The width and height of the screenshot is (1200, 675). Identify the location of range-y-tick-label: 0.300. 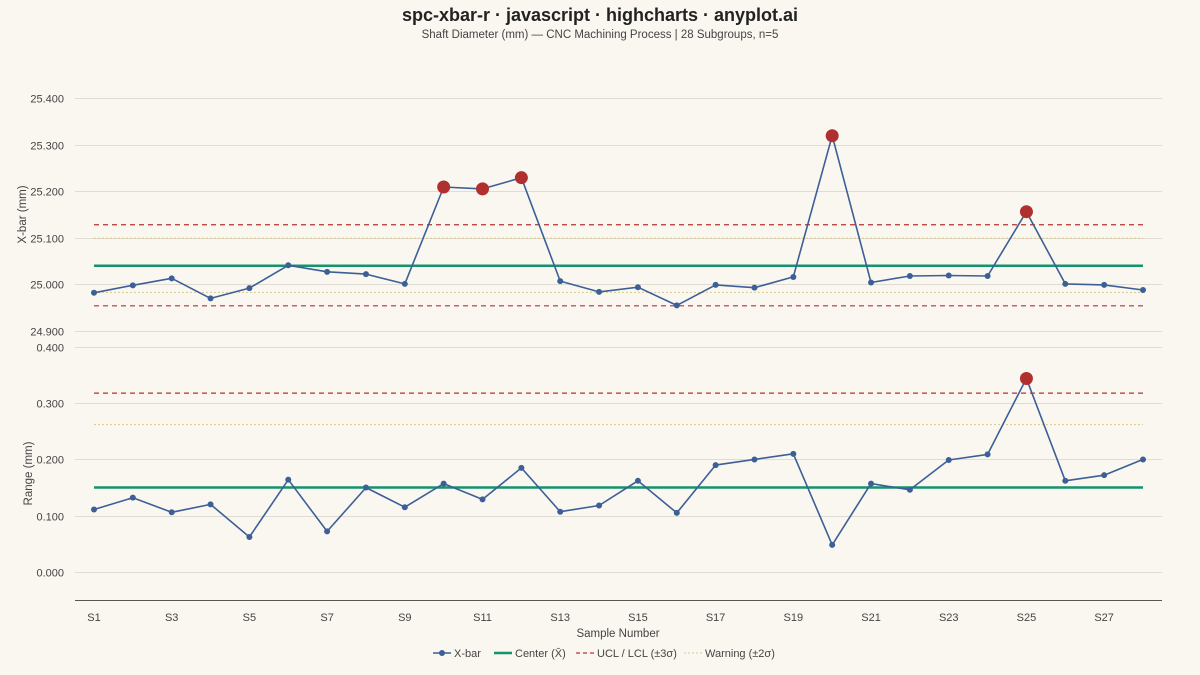
(50, 405).